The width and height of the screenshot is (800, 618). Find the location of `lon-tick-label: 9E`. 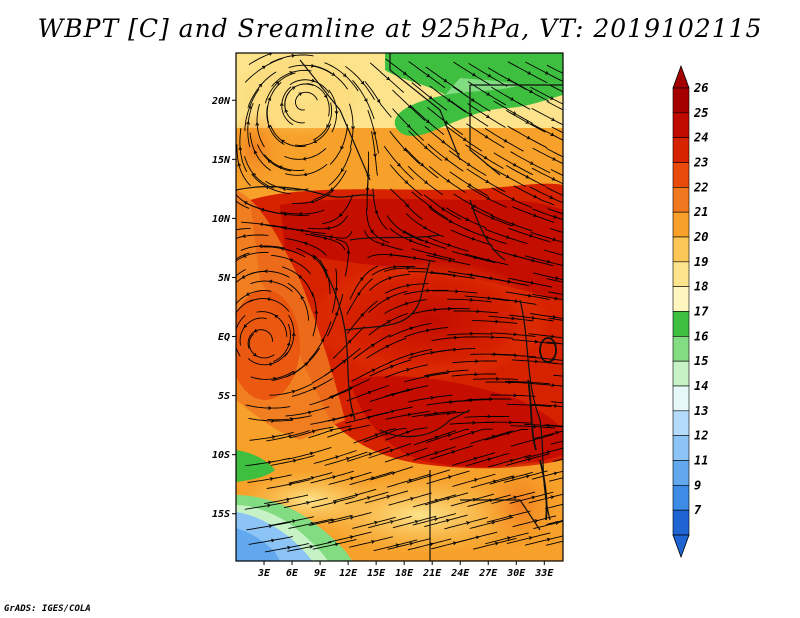

lon-tick-label: 9E is located at coordinates (320, 573).